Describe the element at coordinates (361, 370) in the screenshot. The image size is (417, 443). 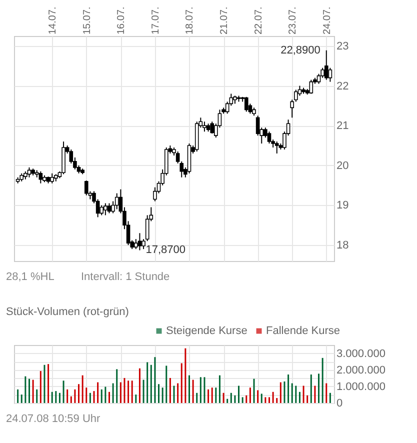
I see `y-tick-label: 2.000.000` at that location.